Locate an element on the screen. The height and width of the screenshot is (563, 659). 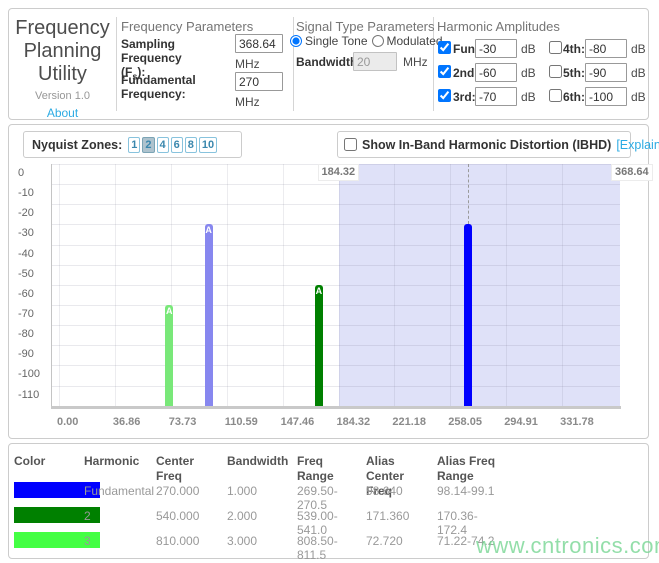
table-cell-center_freq: 810.000 is located at coordinates (178, 541).